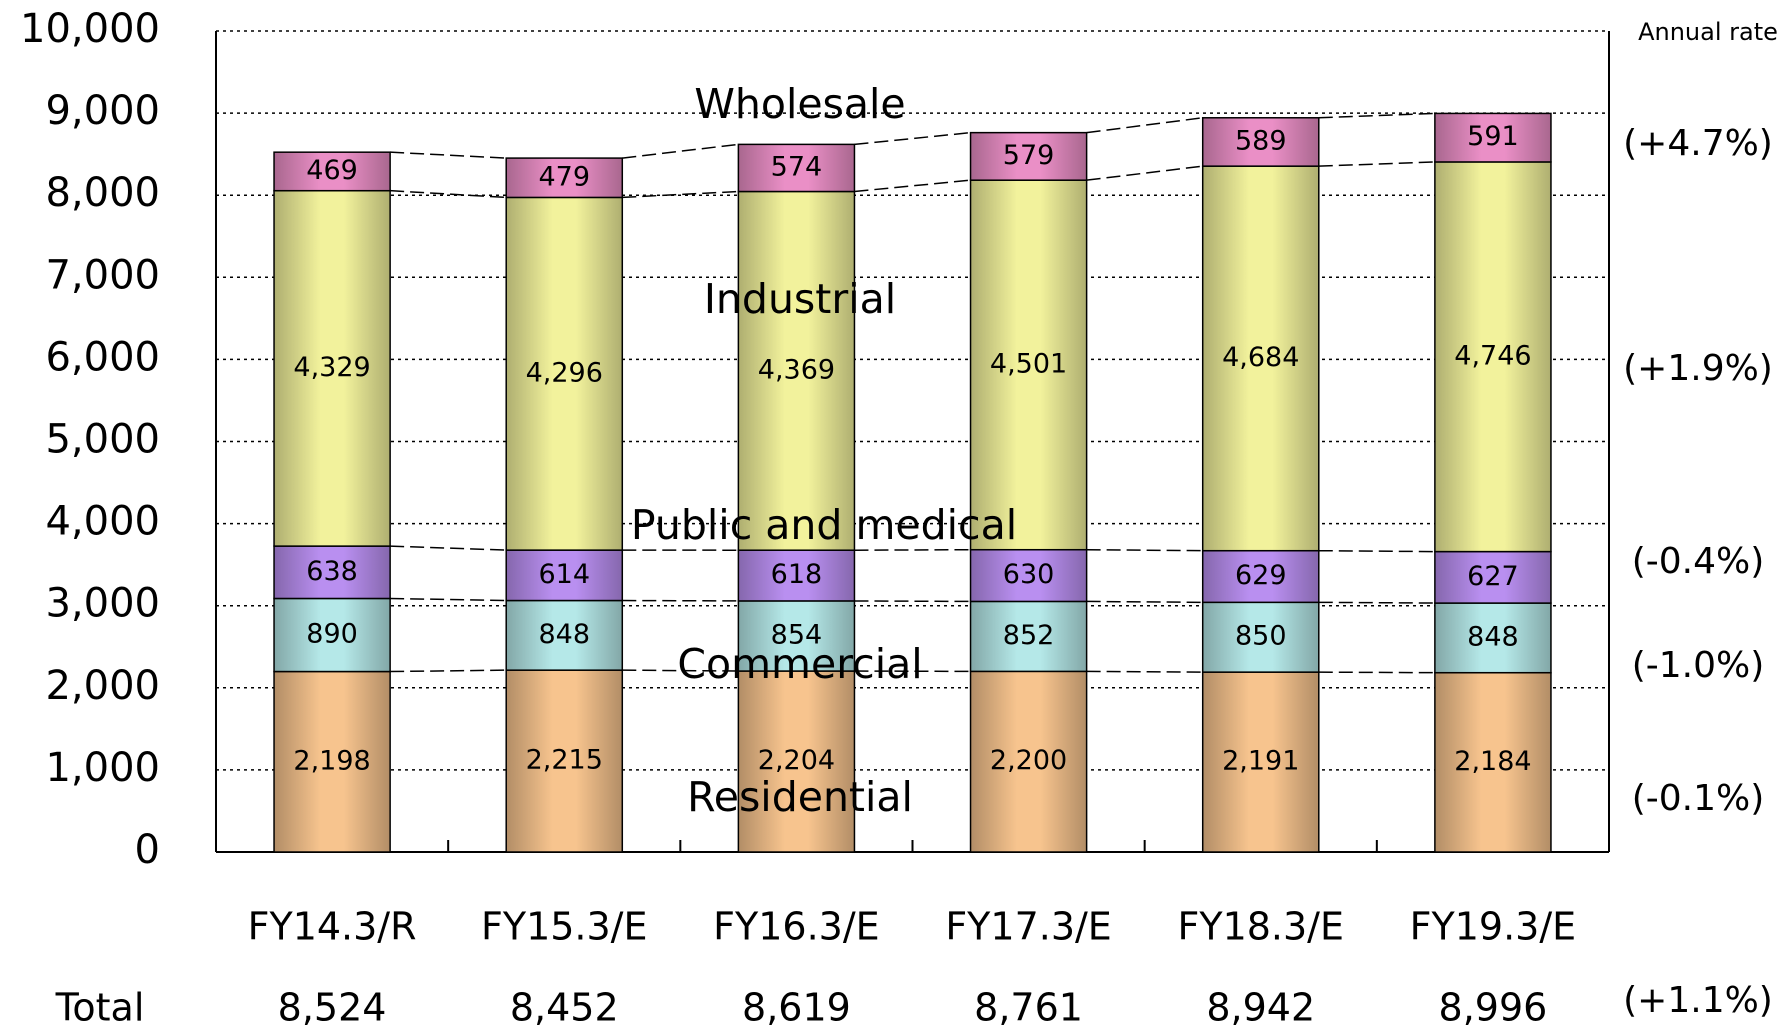  Describe the element at coordinates (332, 927) in the screenshot. I see `x-tick-label: FY14.3/R` at that location.